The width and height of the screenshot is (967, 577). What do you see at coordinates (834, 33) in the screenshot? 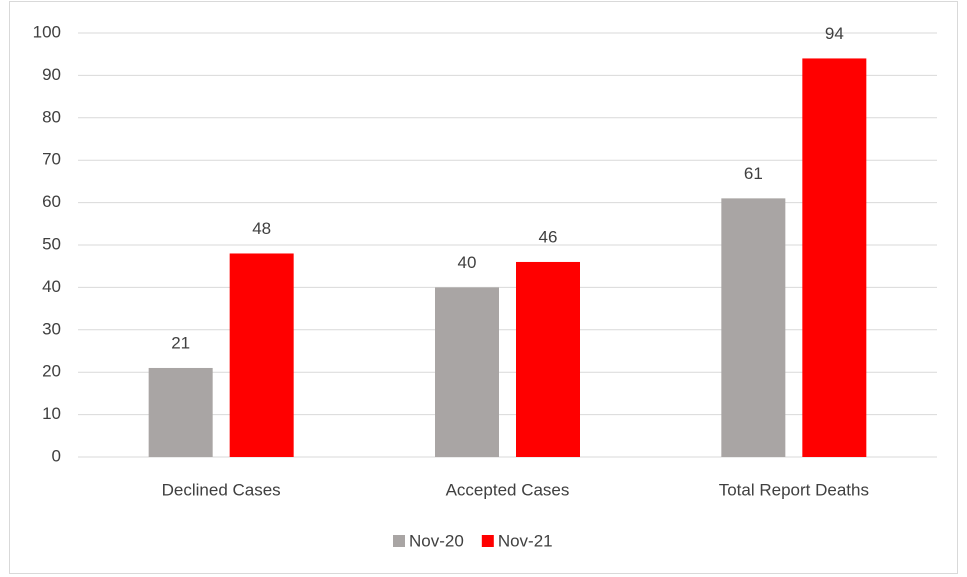
I see `data-label: 94` at bounding box center [834, 33].